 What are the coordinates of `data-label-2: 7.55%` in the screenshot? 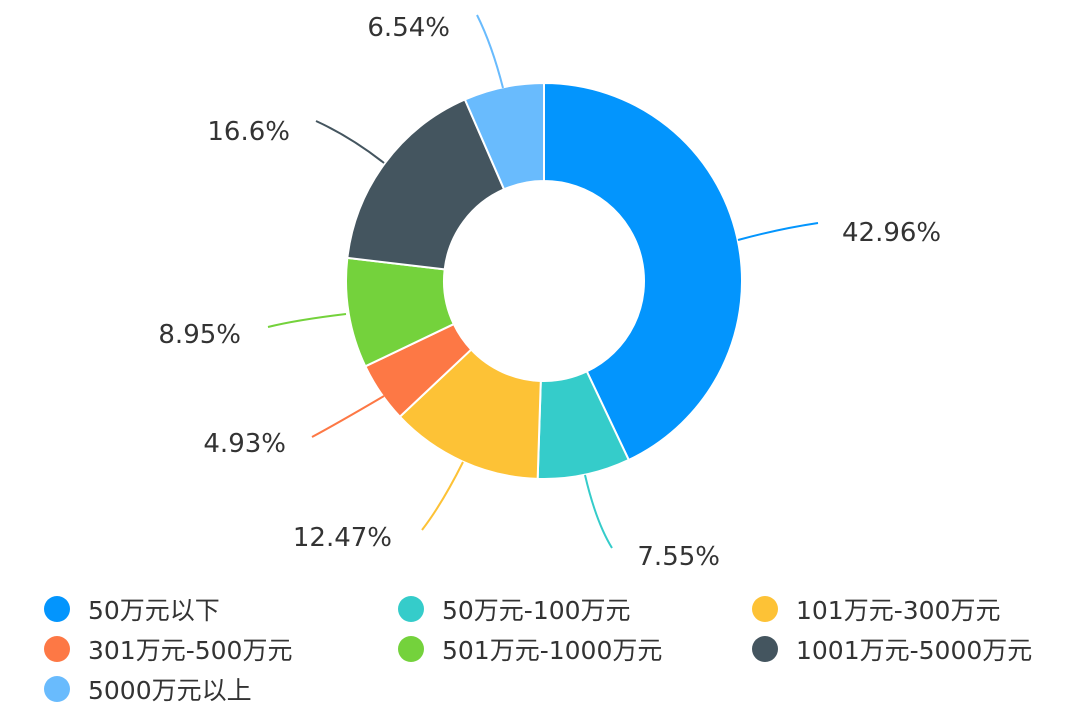 It's located at (678, 557).